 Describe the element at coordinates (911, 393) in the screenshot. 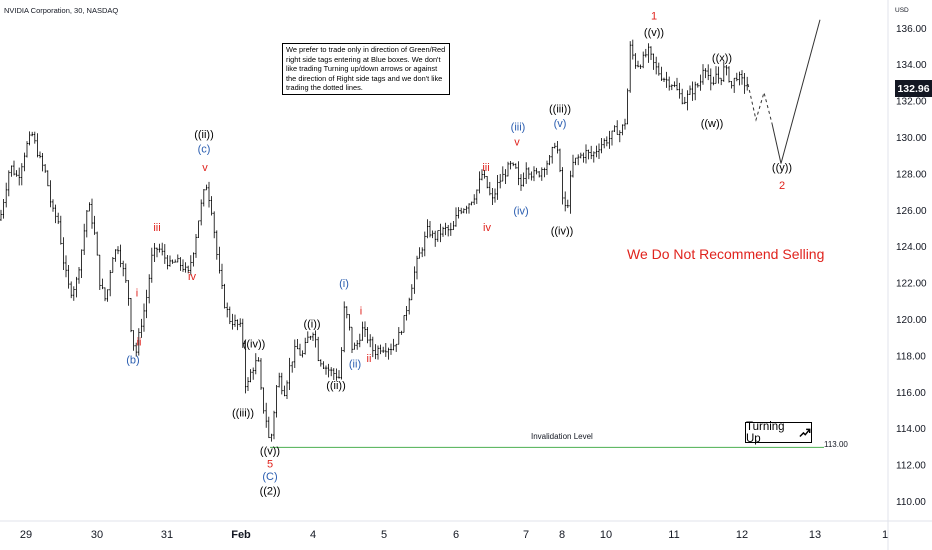

I see `y-tick-label: 116.00` at that location.